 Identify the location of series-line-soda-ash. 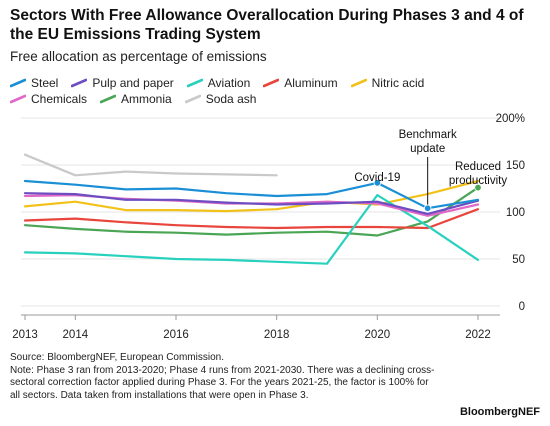
(150, 165).